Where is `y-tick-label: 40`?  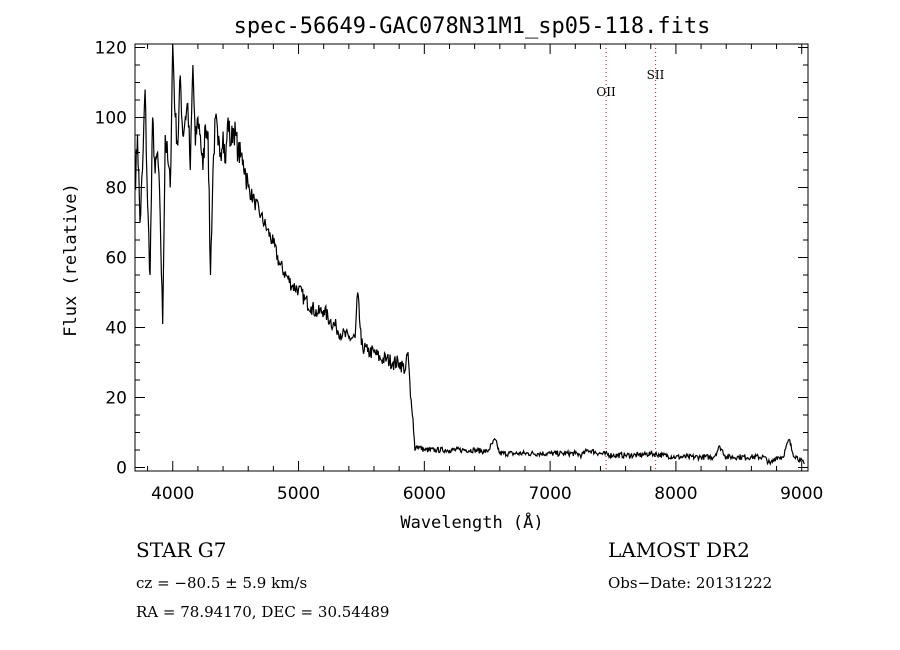
y-tick-label: 40 is located at coordinates (116, 329).